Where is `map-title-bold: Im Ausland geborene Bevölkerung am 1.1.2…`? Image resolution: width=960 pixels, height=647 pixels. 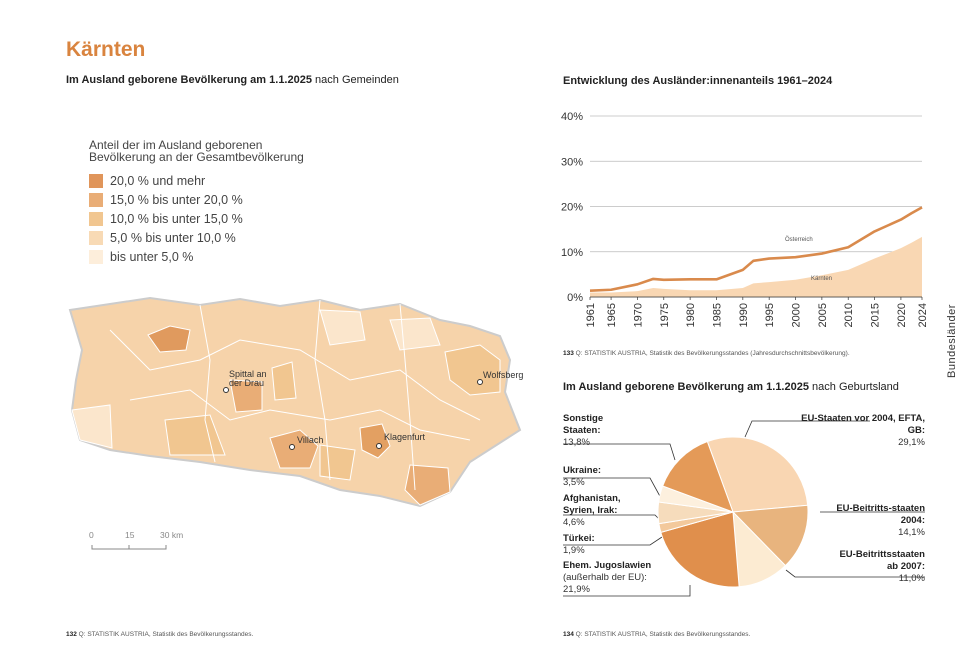
map-title-bold: Im Ausland geborene Bevölkerung am 1.1.2… is located at coordinates (189, 80).